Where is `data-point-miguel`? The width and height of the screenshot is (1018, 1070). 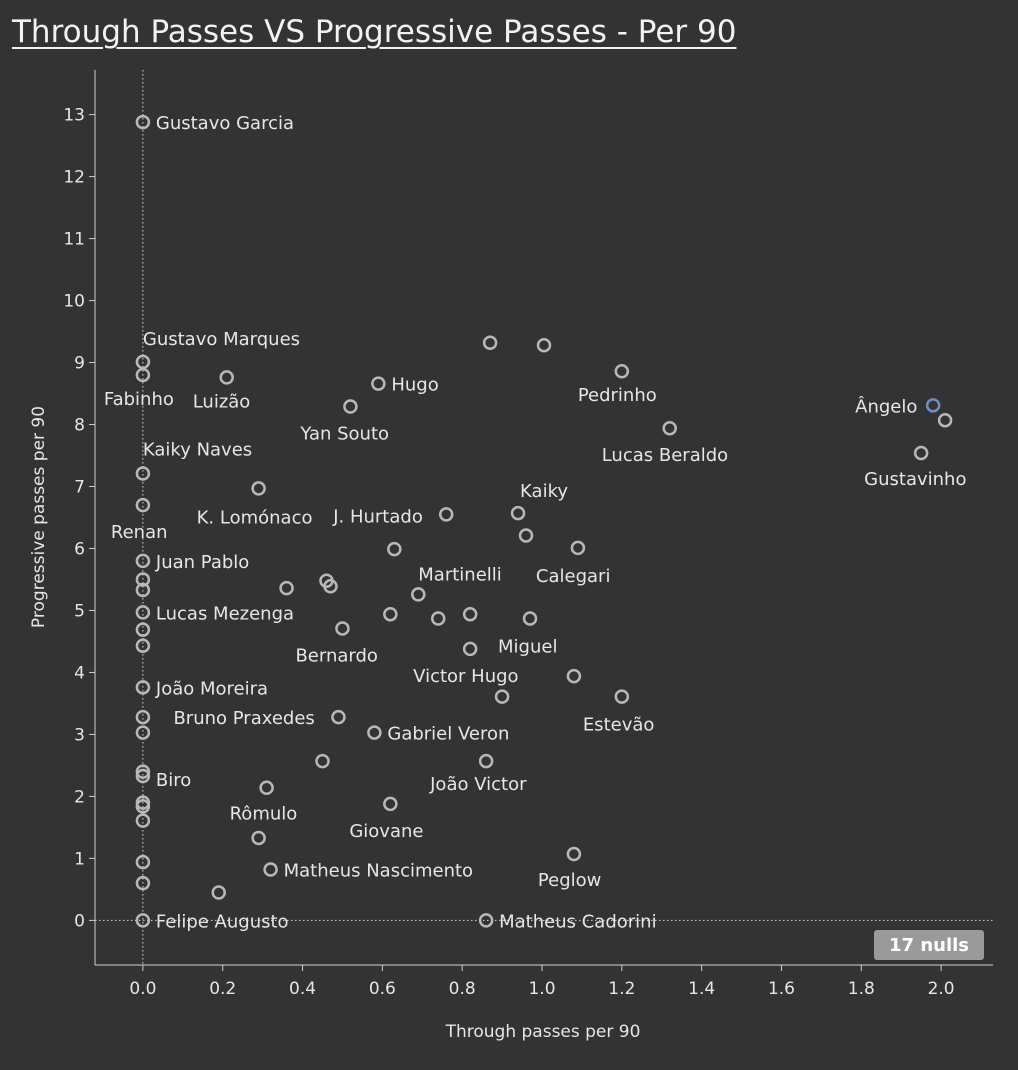
data-point-miguel is located at coordinates (530, 618).